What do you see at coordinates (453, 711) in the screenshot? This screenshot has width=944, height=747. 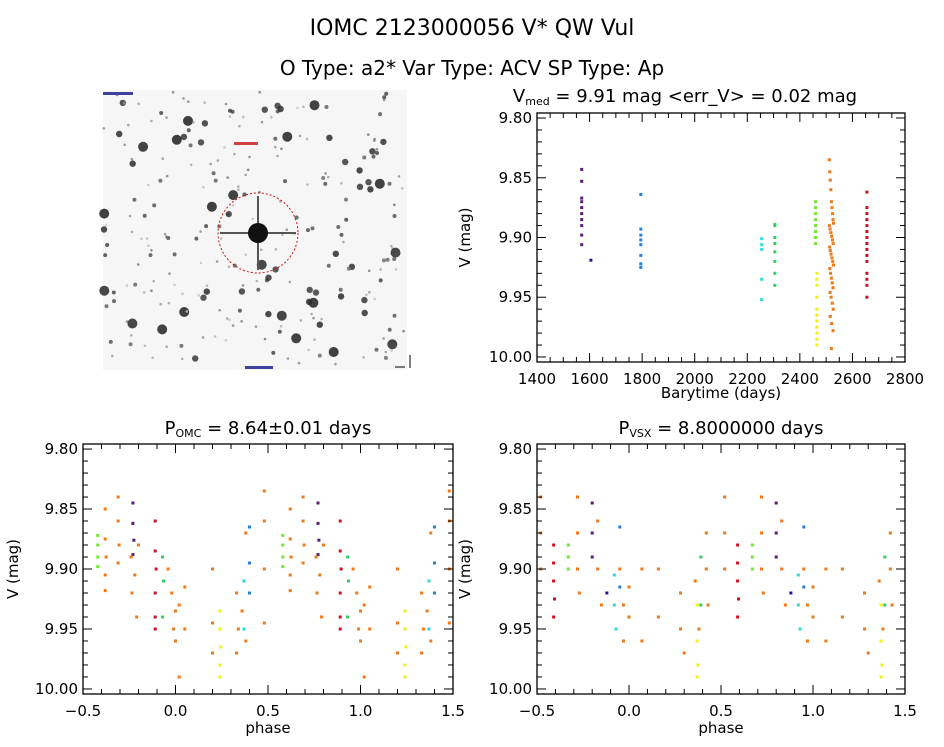 I see `x-tick-label: 1.5` at bounding box center [453, 711].